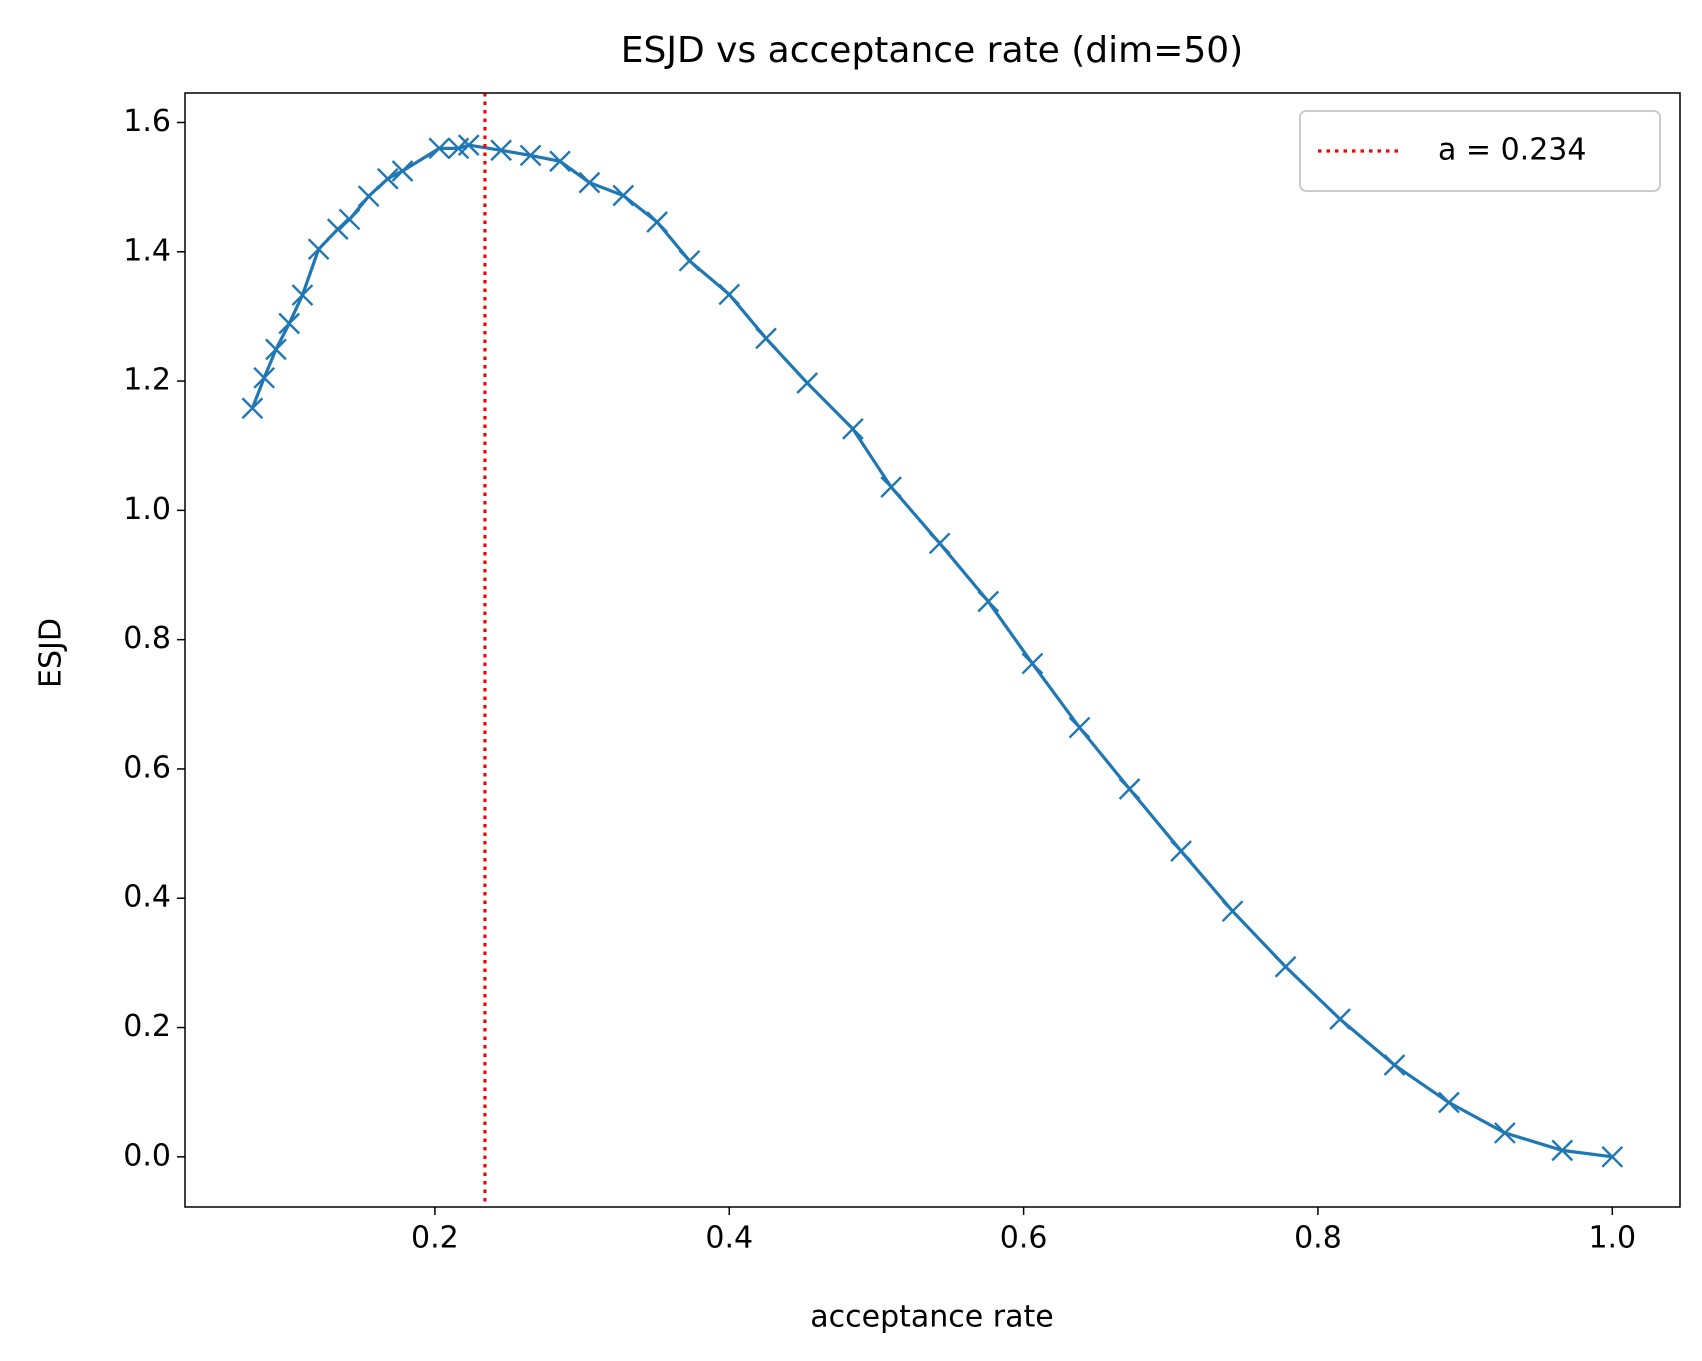 This screenshot has height=1361, width=1702. Describe the element at coordinates (147, 767) in the screenshot. I see `y-tick-label: 0.6` at that location.